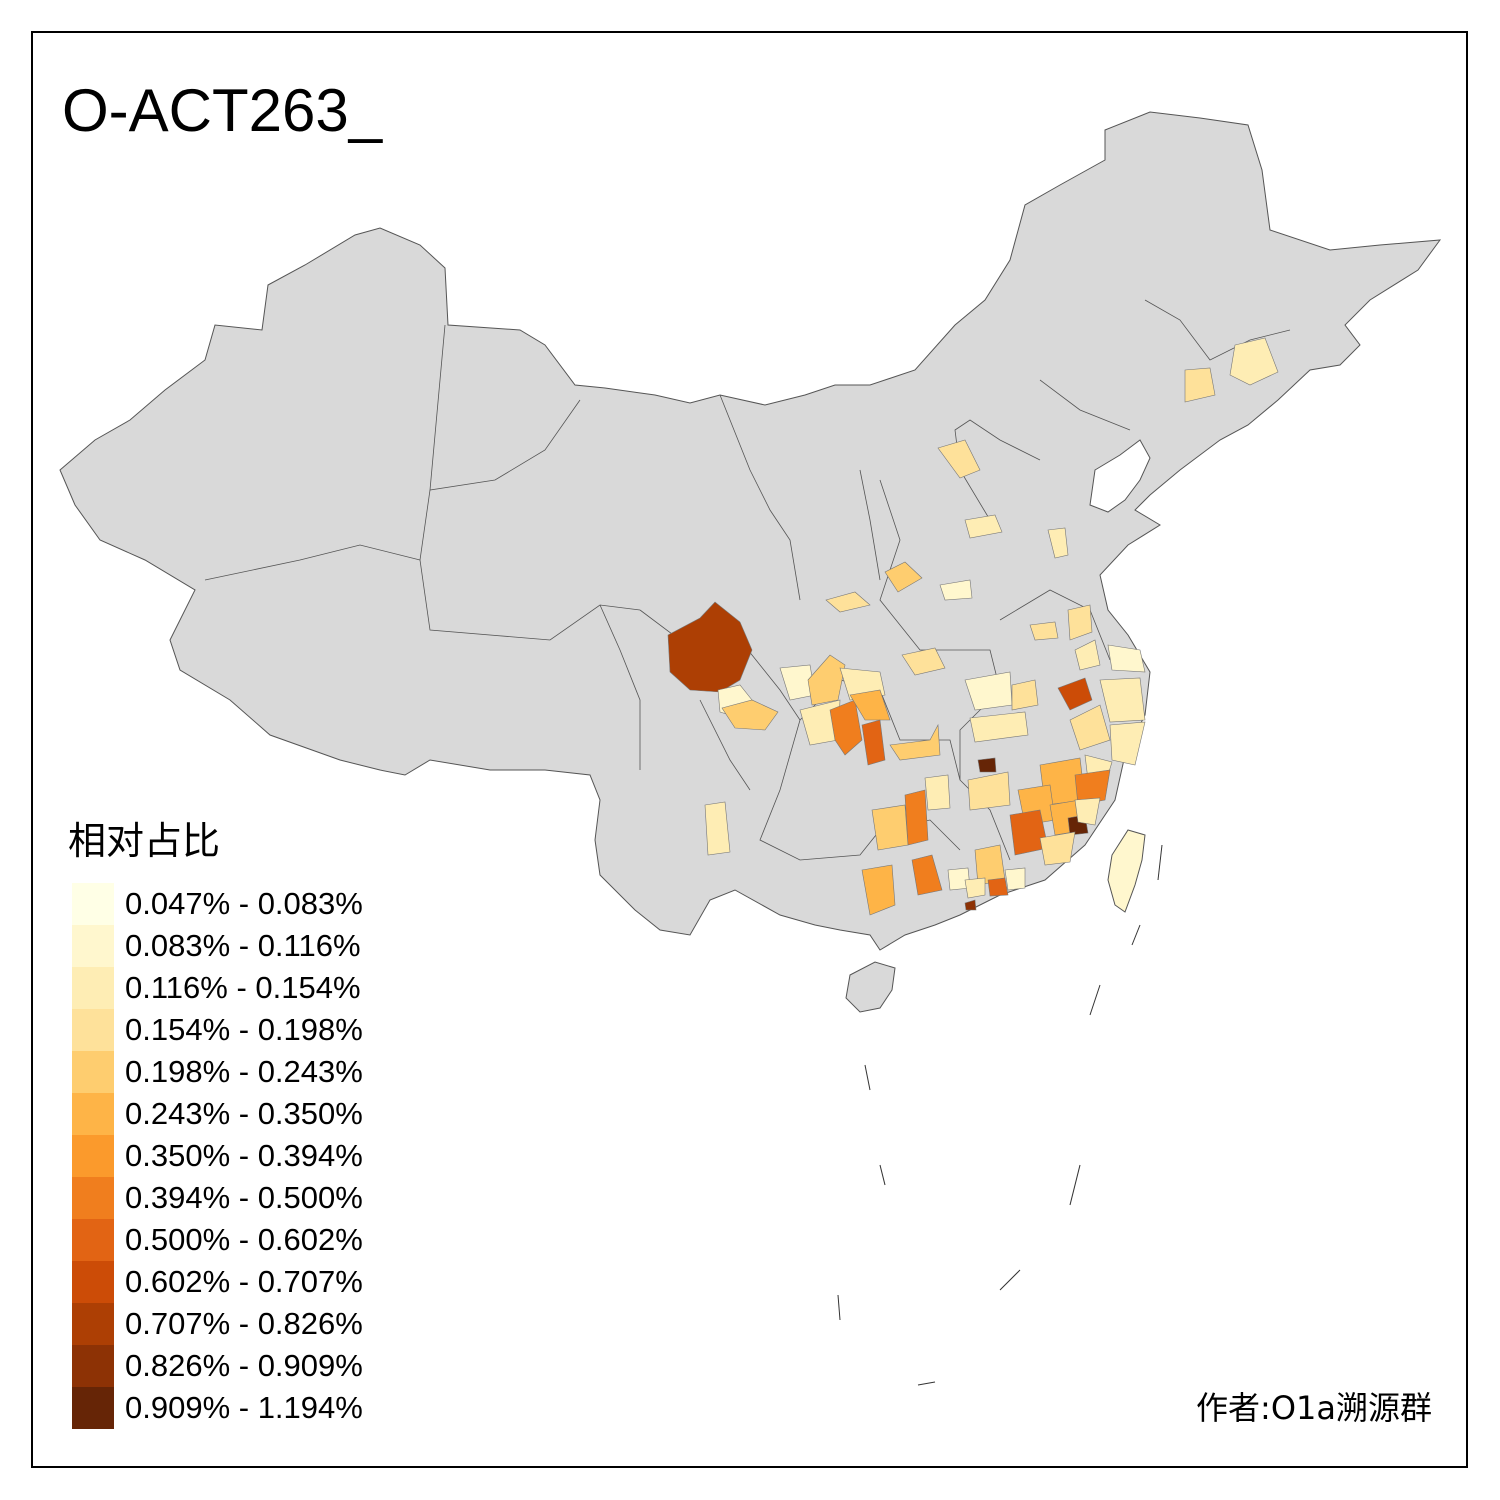 This screenshot has width=1500, height=1500. What do you see at coordinates (710, 647) in the screenshot?
I see `region-ngawa` at bounding box center [710, 647].